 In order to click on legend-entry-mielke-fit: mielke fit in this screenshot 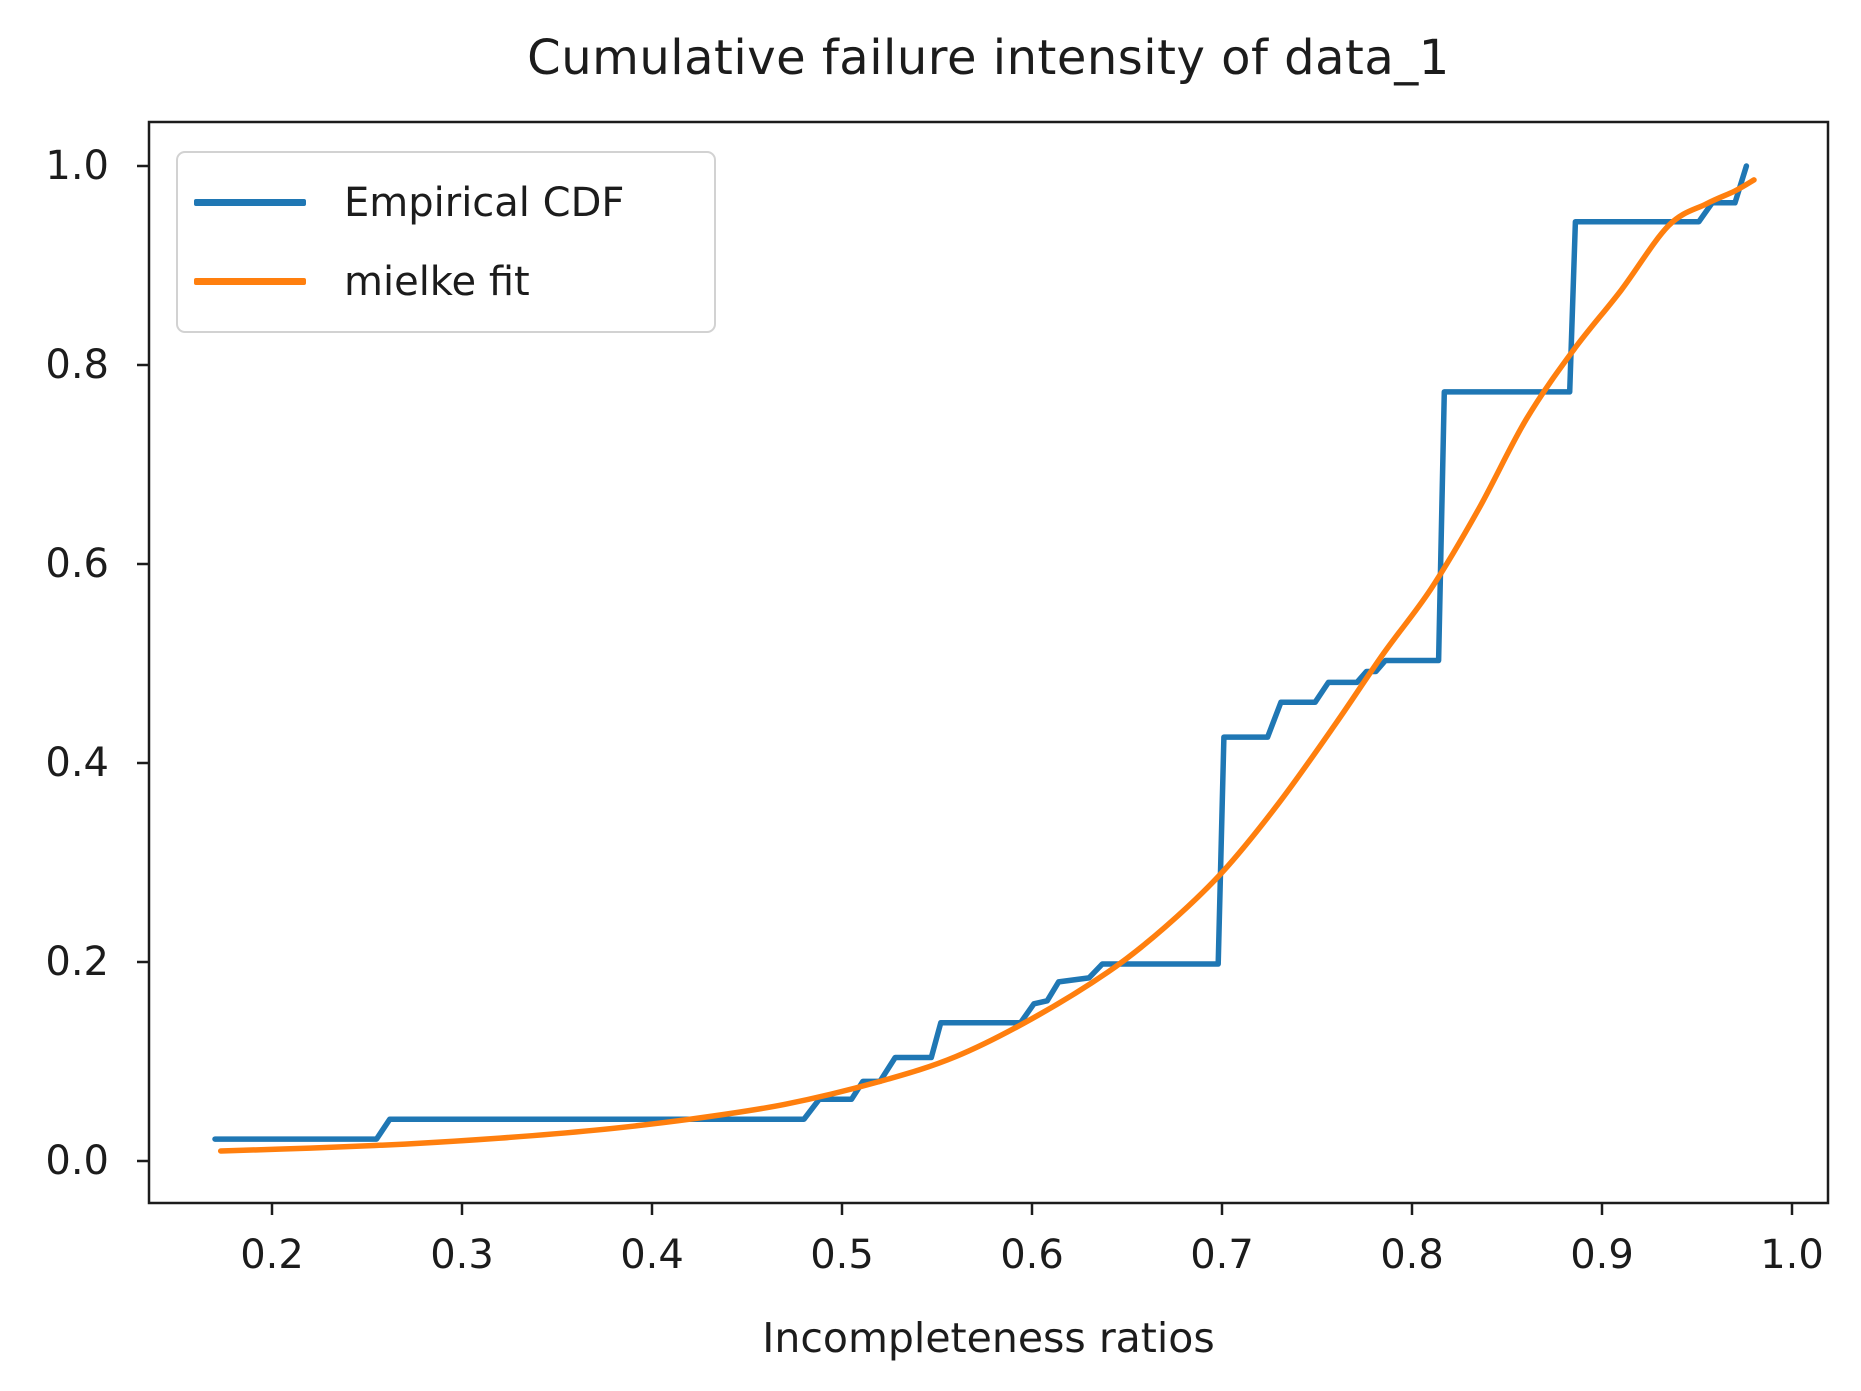, I will do `click(446, 282)`.